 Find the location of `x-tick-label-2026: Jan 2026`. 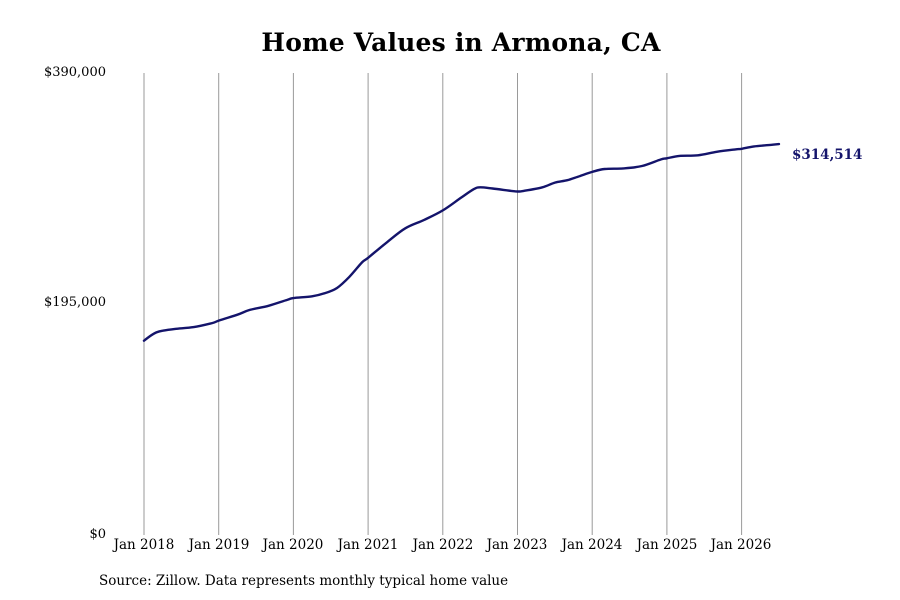

x-tick-label-2026: Jan 2026 is located at coordinates (741, 545).